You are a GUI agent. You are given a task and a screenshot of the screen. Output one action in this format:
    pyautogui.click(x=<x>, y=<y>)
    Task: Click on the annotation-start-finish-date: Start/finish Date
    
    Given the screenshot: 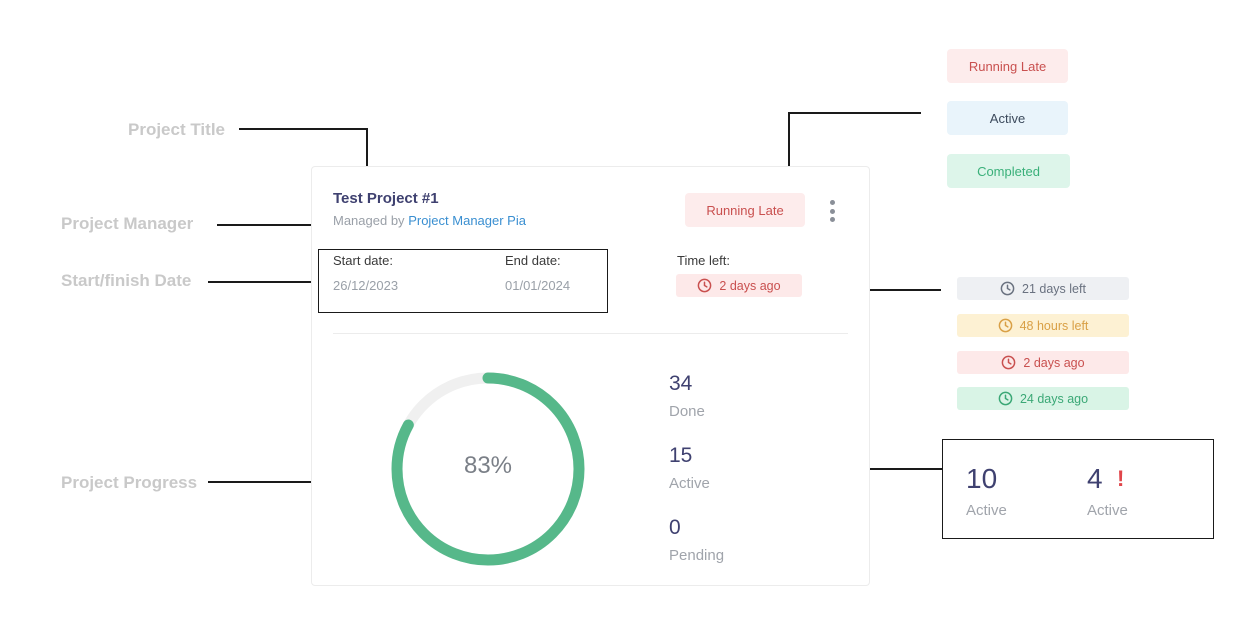 What is the action you would take?
    pyautogui.click(x=126, y=280)
    